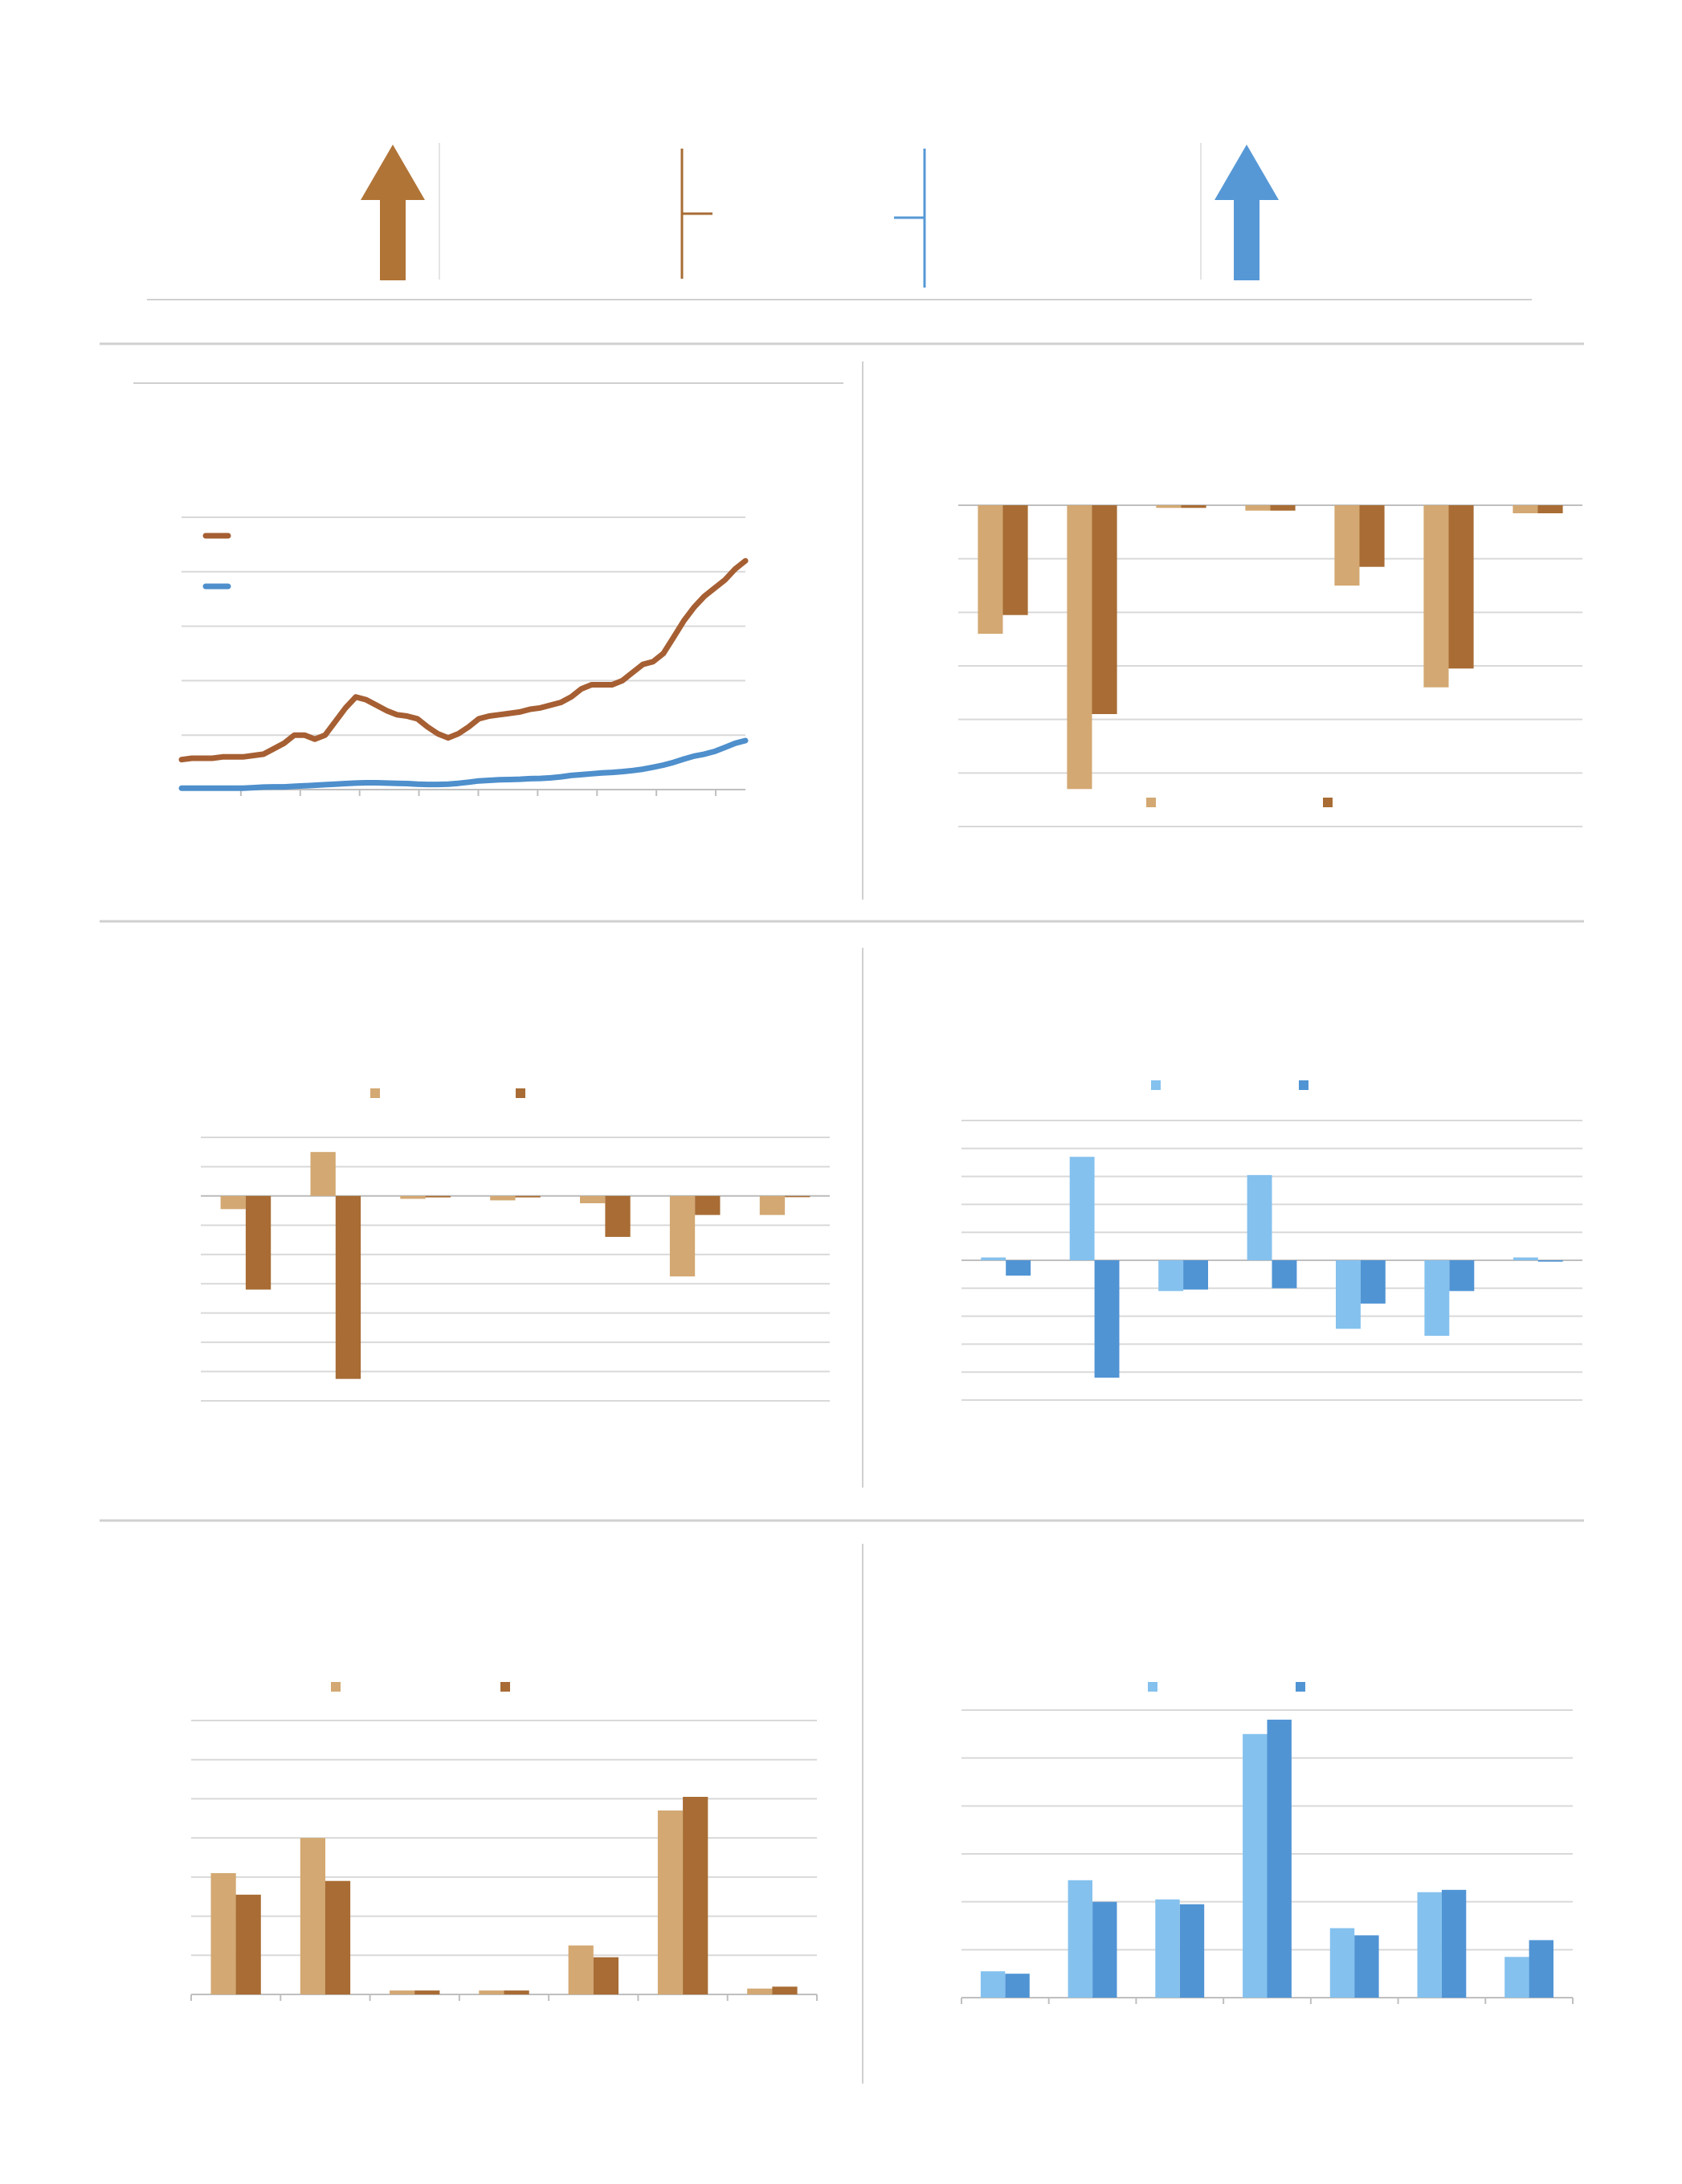  What do you see at coordinates (910, 218) in the screenshot?
I see `bracket-blue` at bounding box center [910, 218].